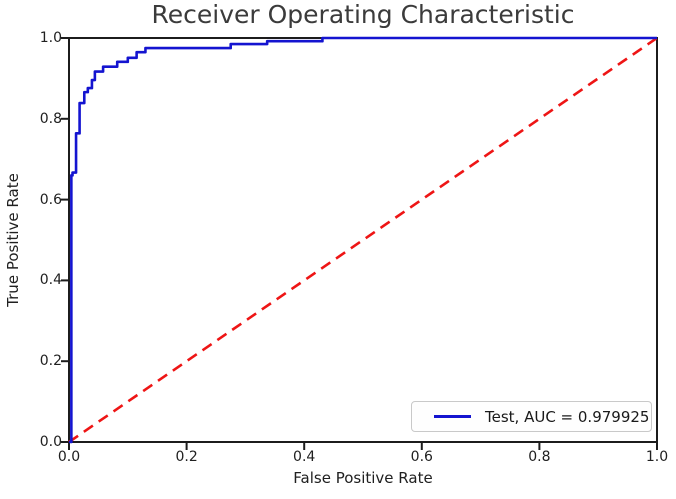  What do you see at coordinates (50, 118) in the screenshot?
I see `y-tick-label: 0.8` at bounding box center [50, 118].